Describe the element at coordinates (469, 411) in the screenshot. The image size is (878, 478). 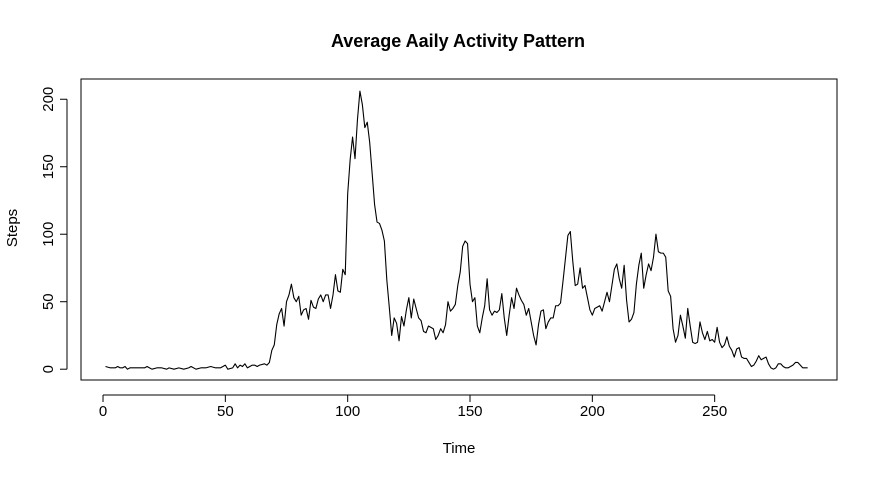
I see `x-tick-label: 150` at that location.